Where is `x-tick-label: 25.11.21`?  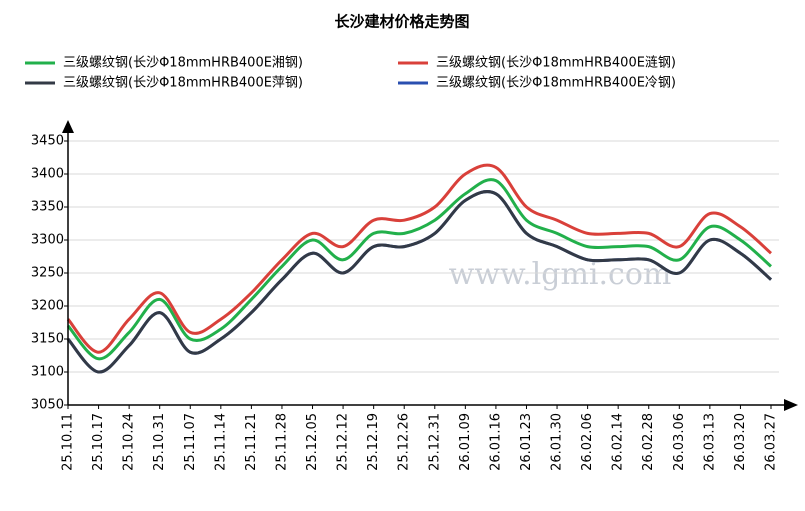 x-tick-label: 25.11.21 is located at coordinates (251, 442).